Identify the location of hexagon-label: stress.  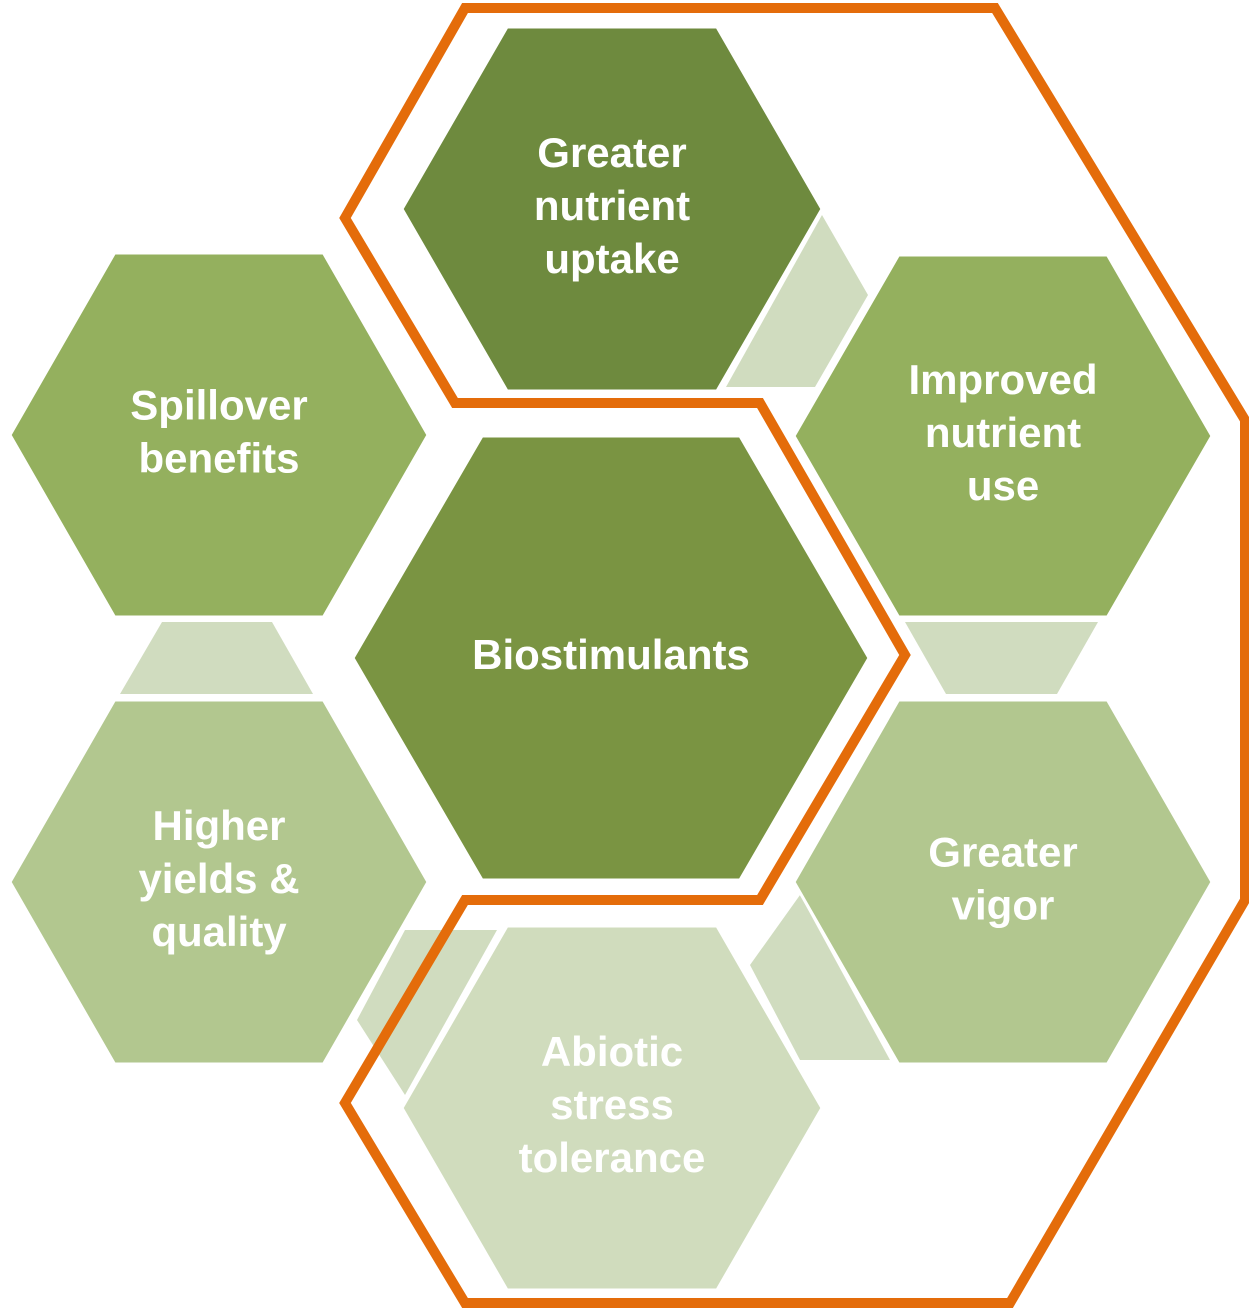
(612, 1104).